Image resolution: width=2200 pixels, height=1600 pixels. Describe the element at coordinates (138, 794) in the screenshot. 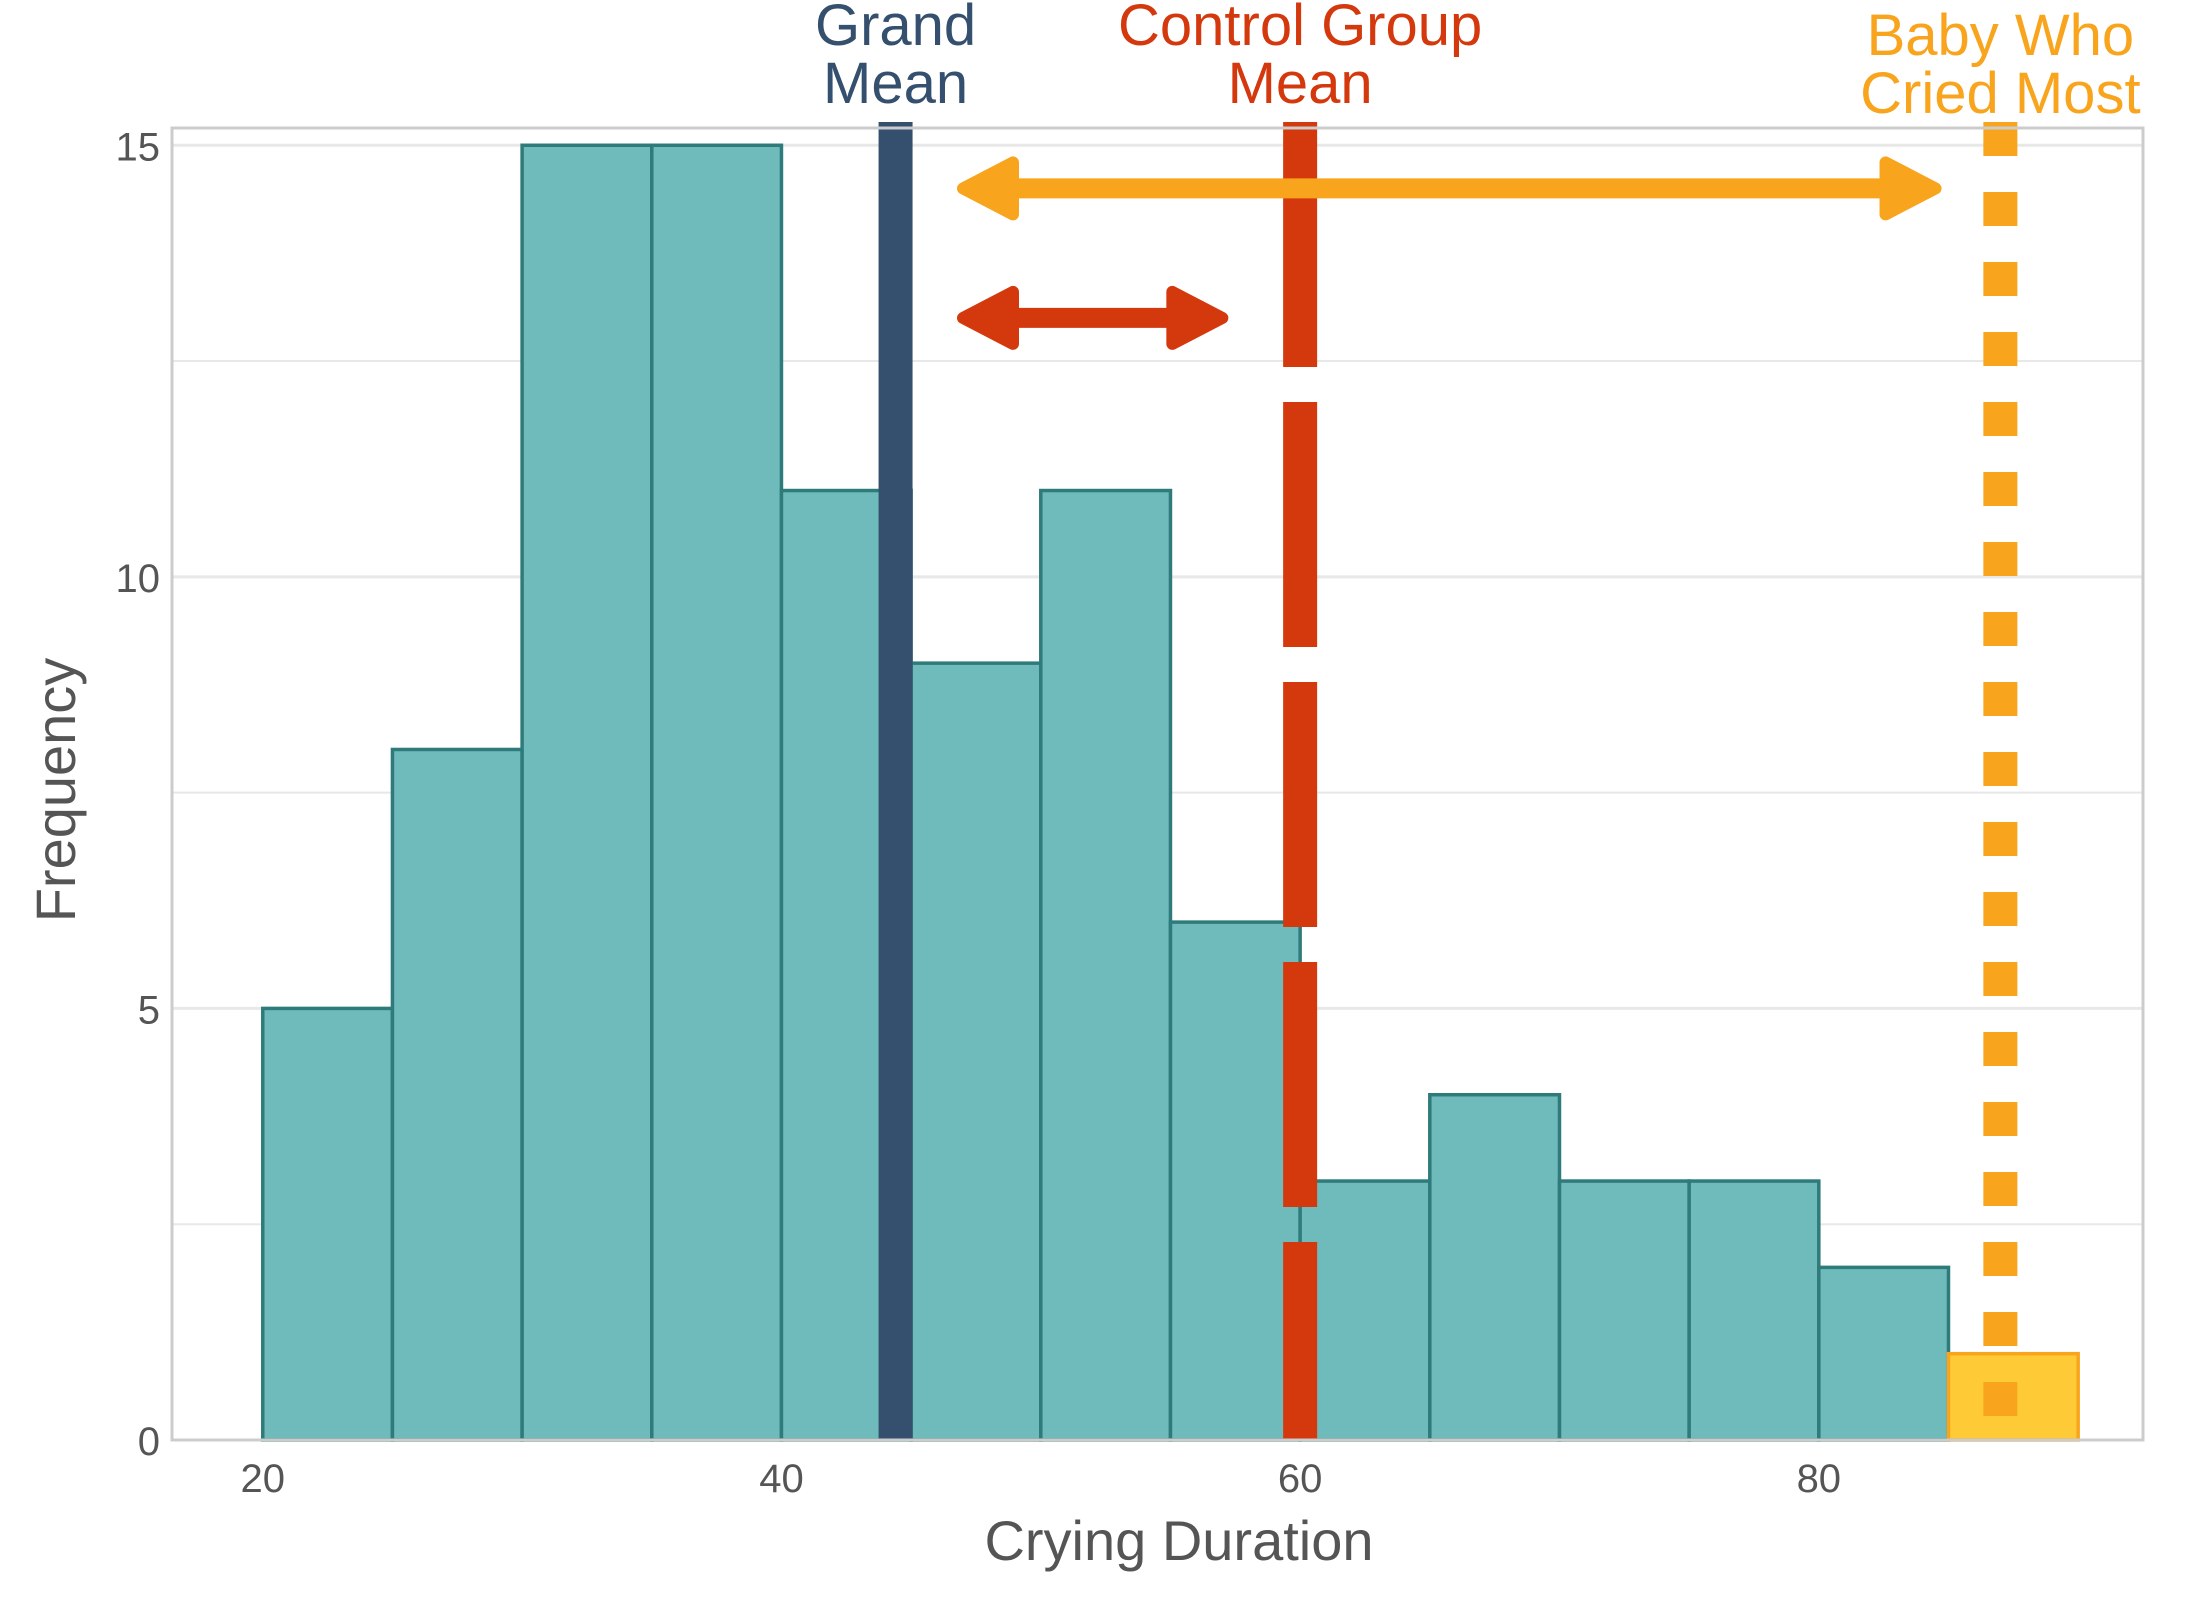

I see `y-tick-labels: 0 5 10 15` at that location.